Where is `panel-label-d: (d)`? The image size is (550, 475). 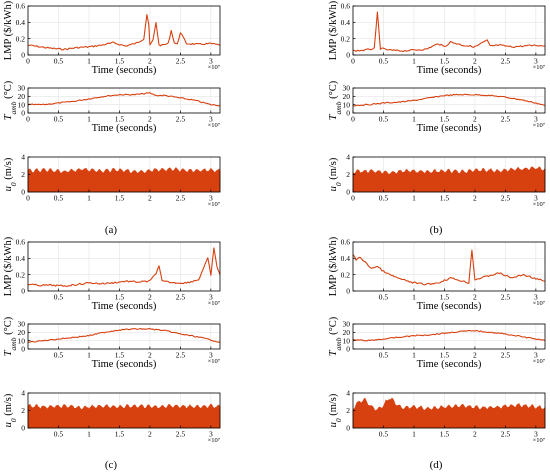
panel-label-d: (d) is located at coordinates (436, 465).